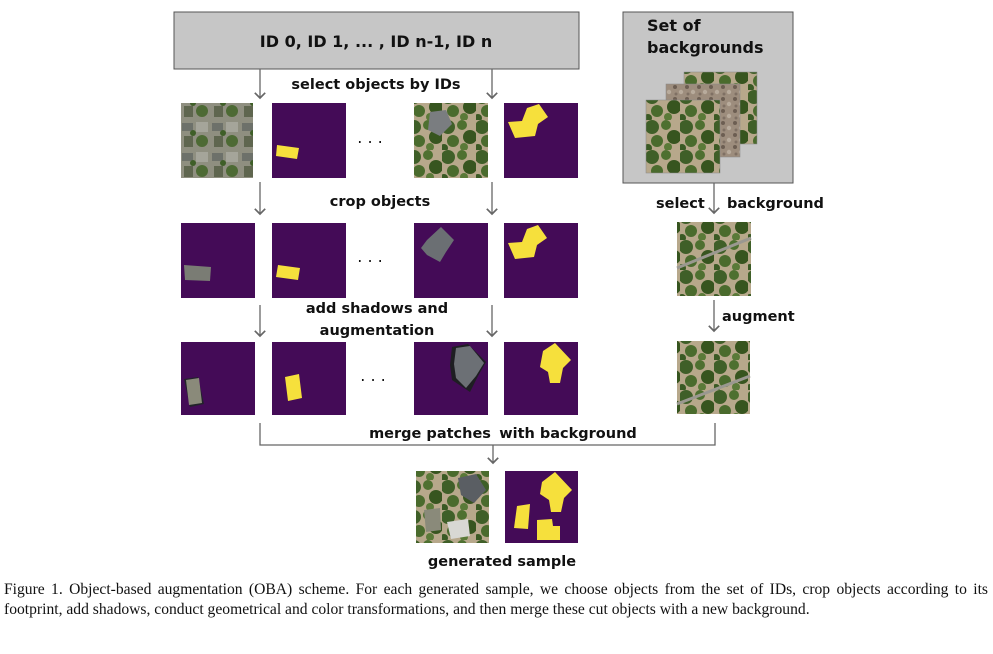  What do you see at coordinates (568, 434) in the screenshot?
I see `step-merge-right-label: with background` at bounding box center [568, 434].